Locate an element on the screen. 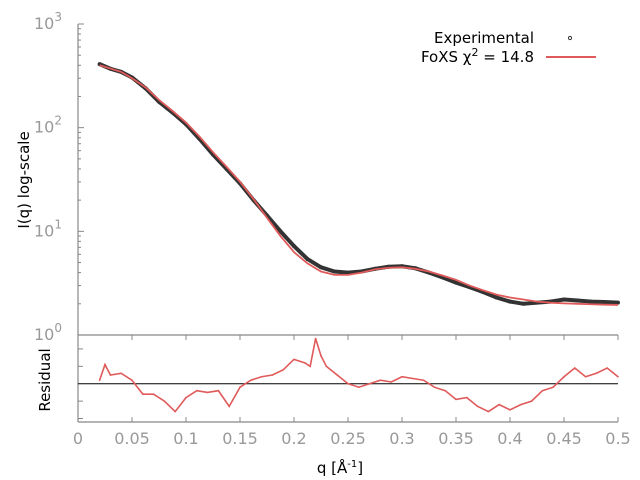  y-axis-label: I(q) log-scale is located at coordinates (24, 179).